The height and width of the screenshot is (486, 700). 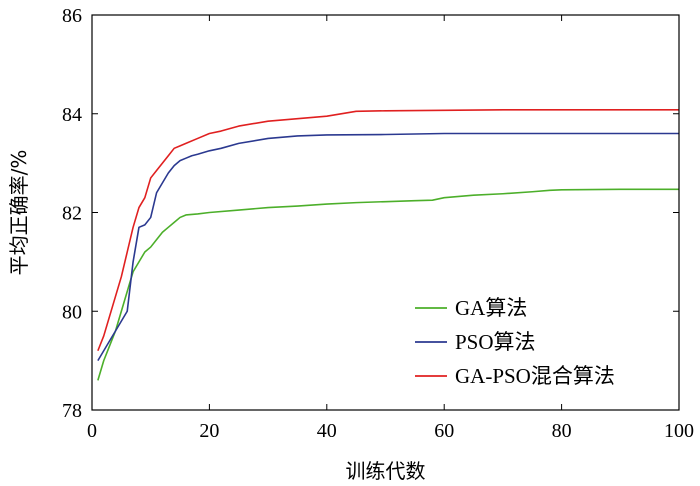 I want to click on legend-label-3: GA-PSO混合算法, so click(x=535, y=376).